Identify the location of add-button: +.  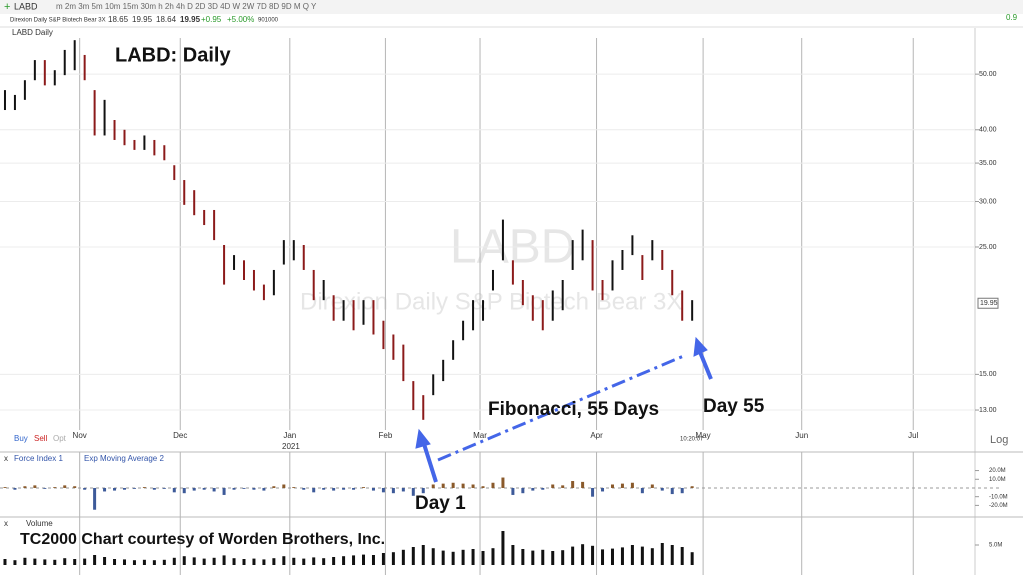
(7, 7).